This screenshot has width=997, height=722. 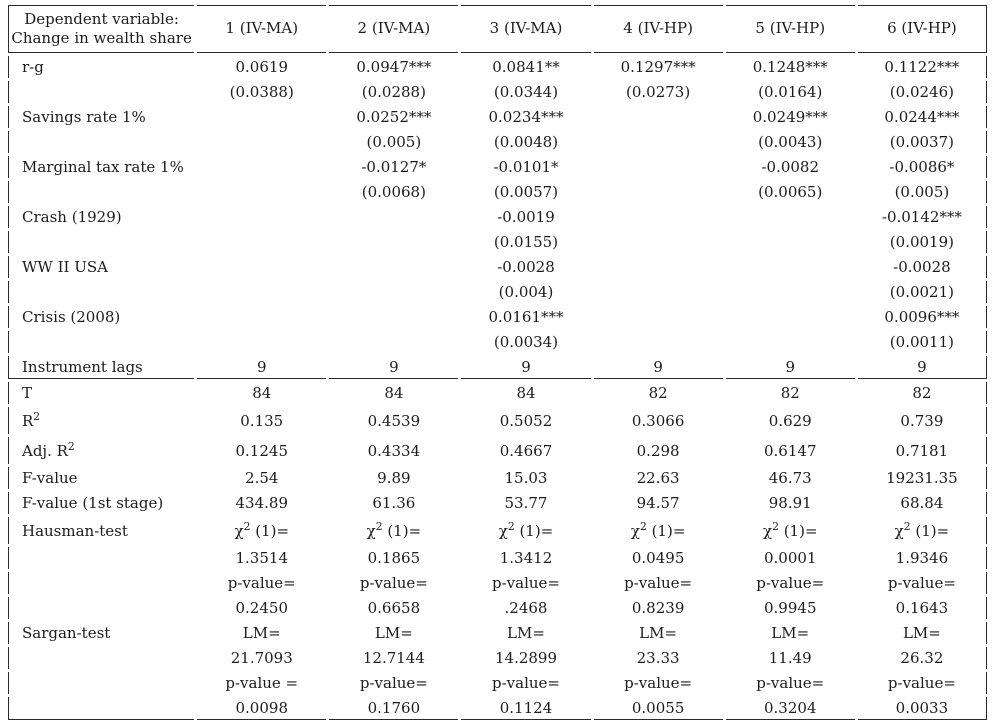 I want to click on value-cell: (0.005), so click(x=922, y=192).